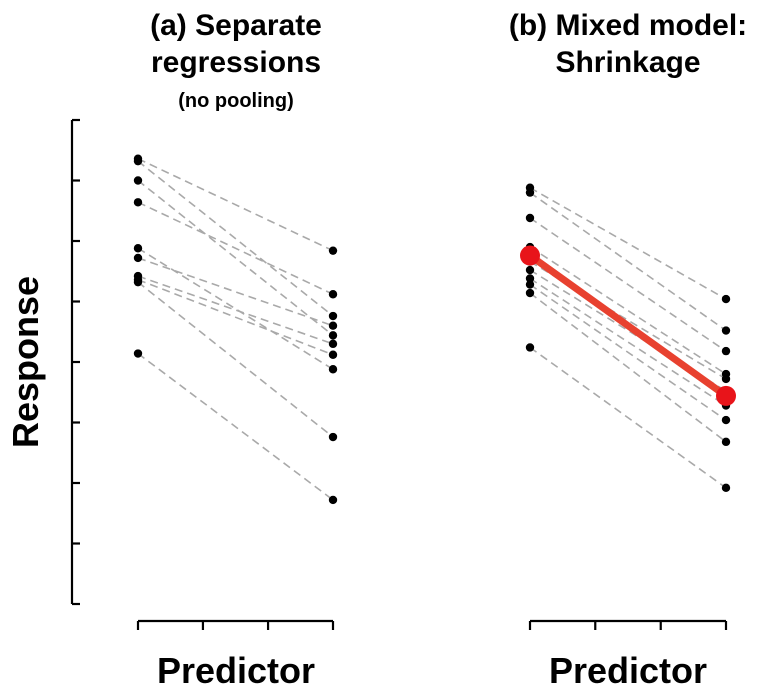  Describe the element at coordinates (627, 62) in the screenshot. I see `panel-b-title-line-2: Shrinkage` at that location.